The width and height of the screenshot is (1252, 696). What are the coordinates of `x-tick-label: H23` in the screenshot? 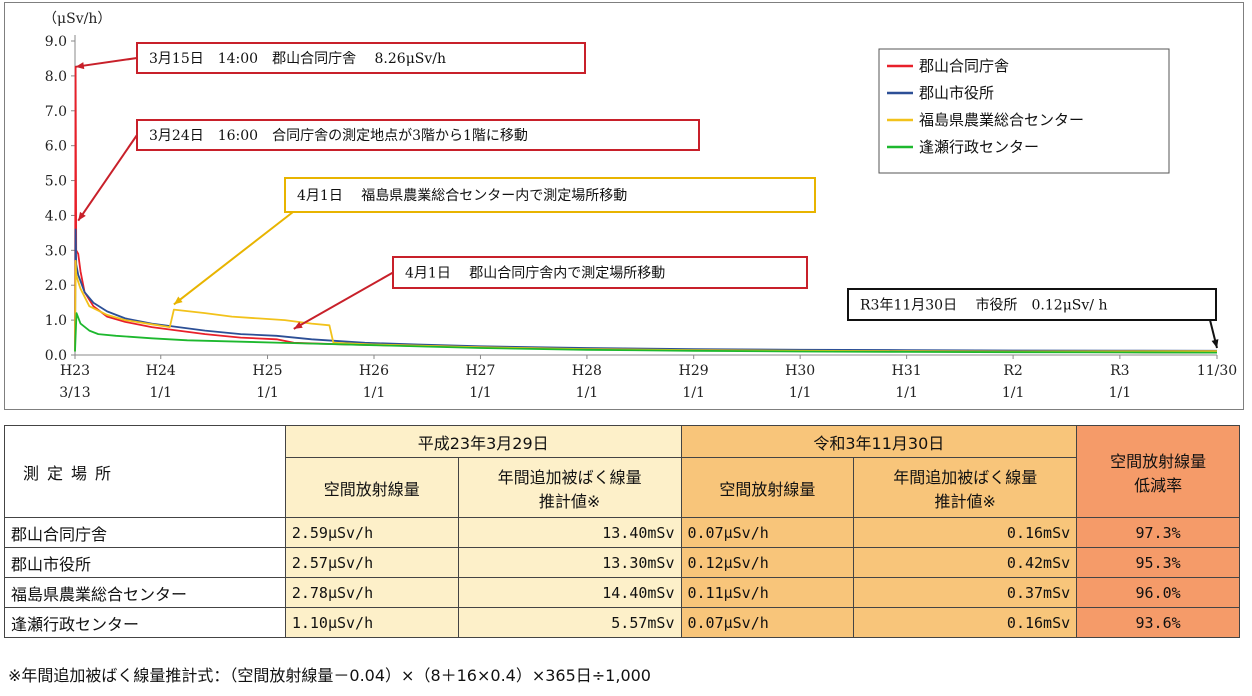 It's located at (75, 371).